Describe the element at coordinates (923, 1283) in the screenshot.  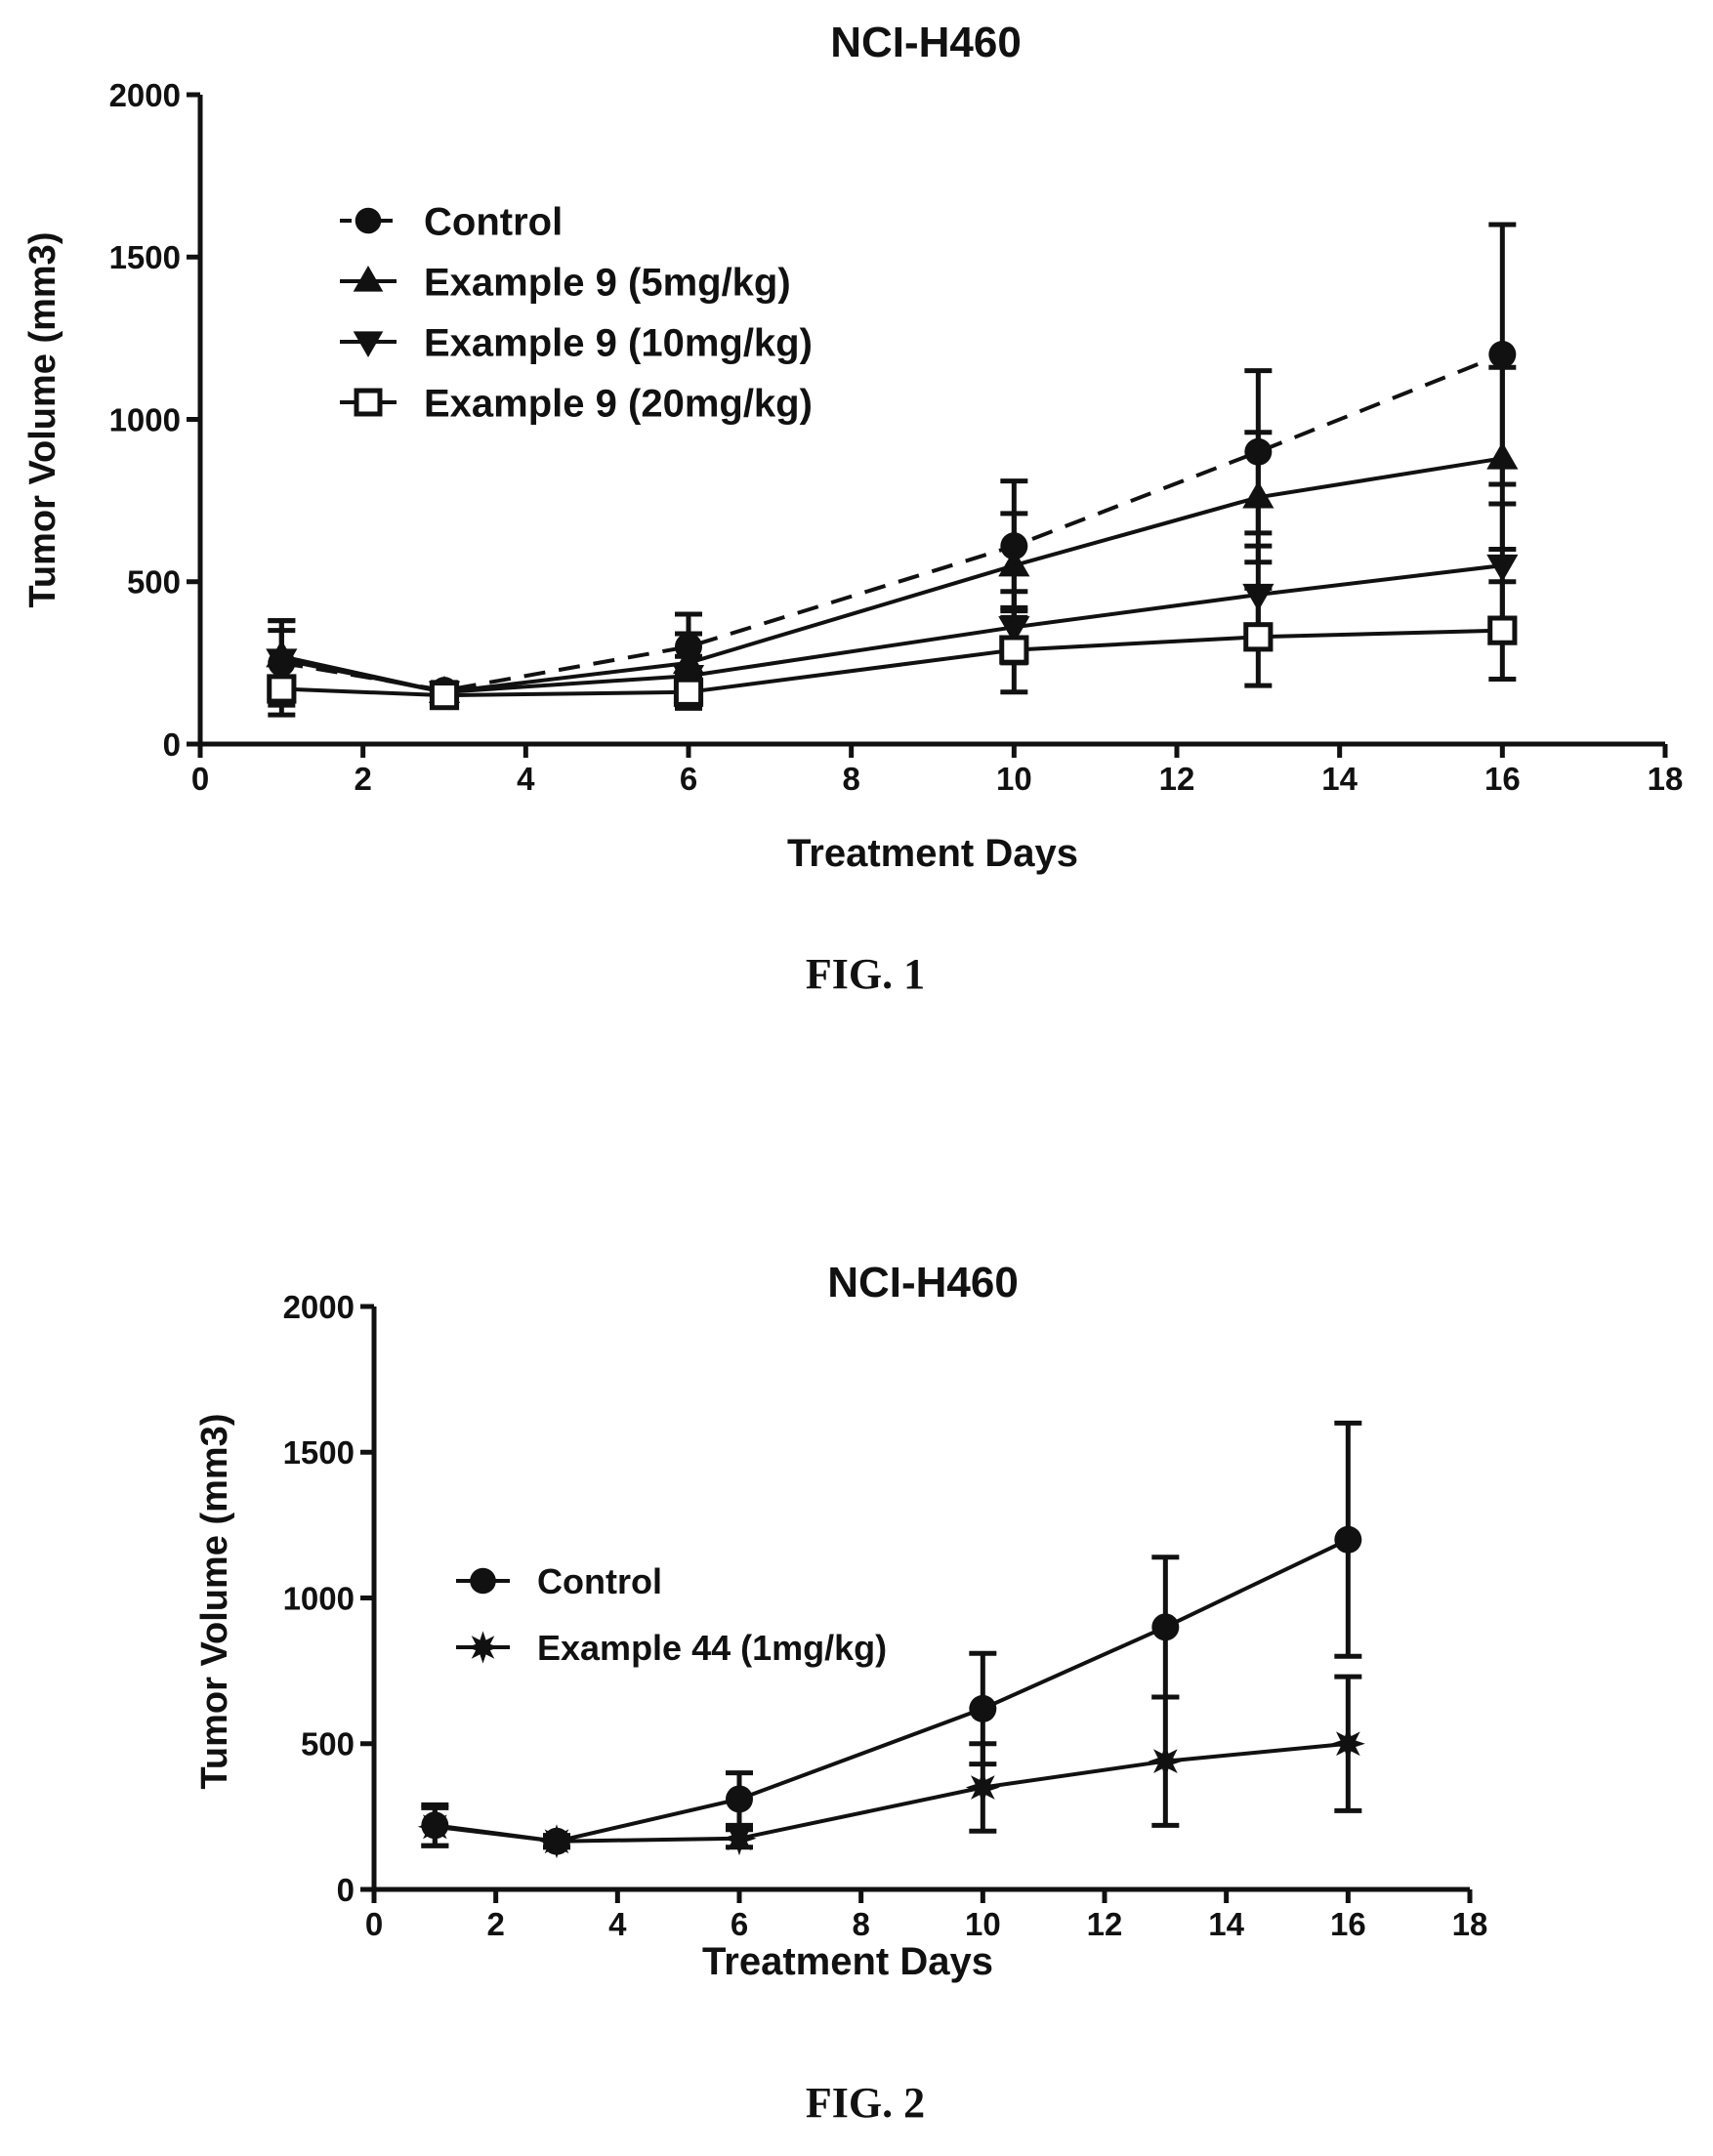
I see `chart-2-title: NCI-H460` at that location.